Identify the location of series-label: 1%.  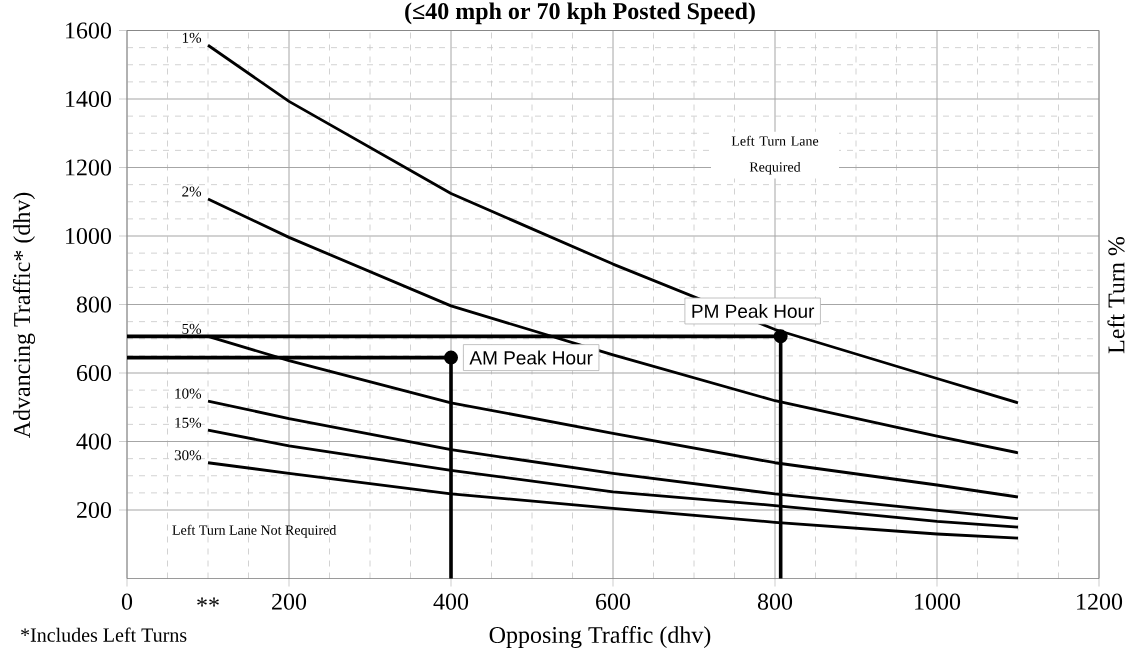
(192, 37).